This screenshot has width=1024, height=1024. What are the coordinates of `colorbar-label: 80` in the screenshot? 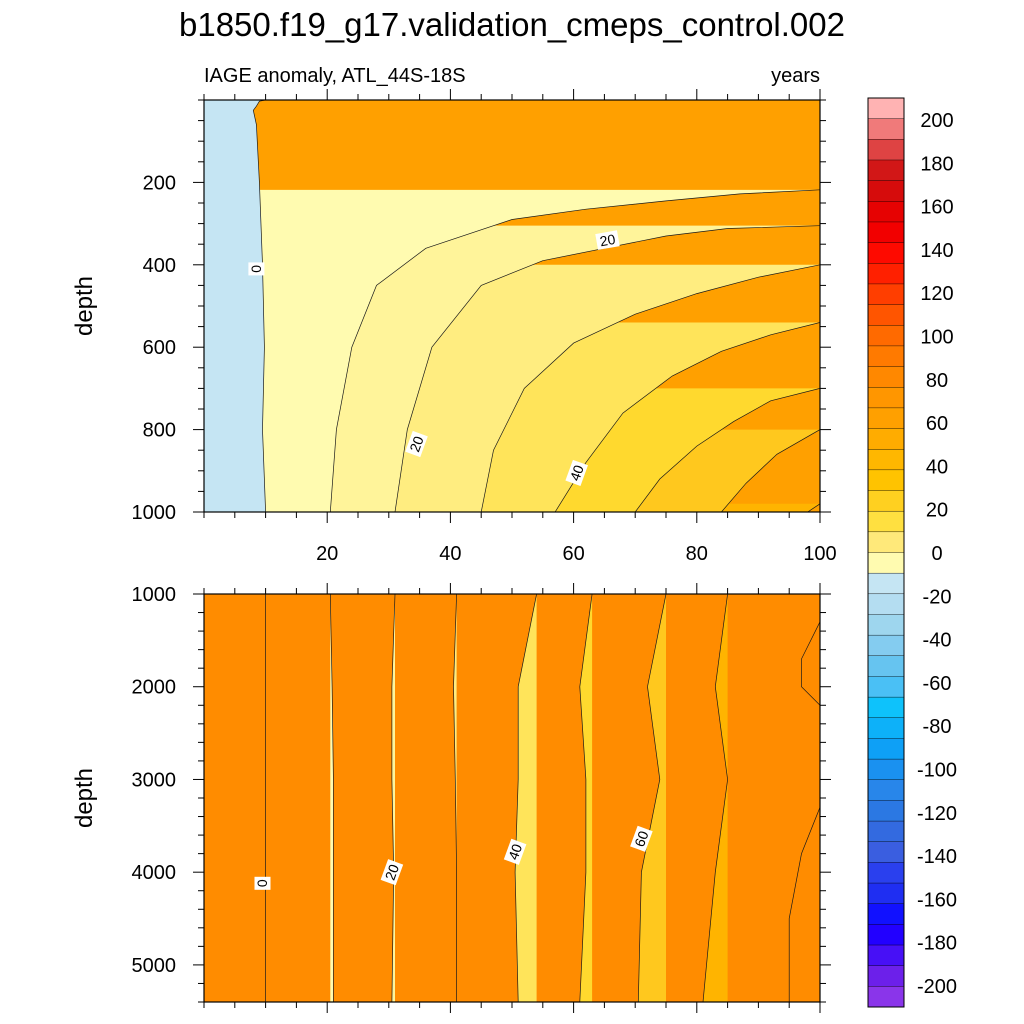 It's located at (937, 381).